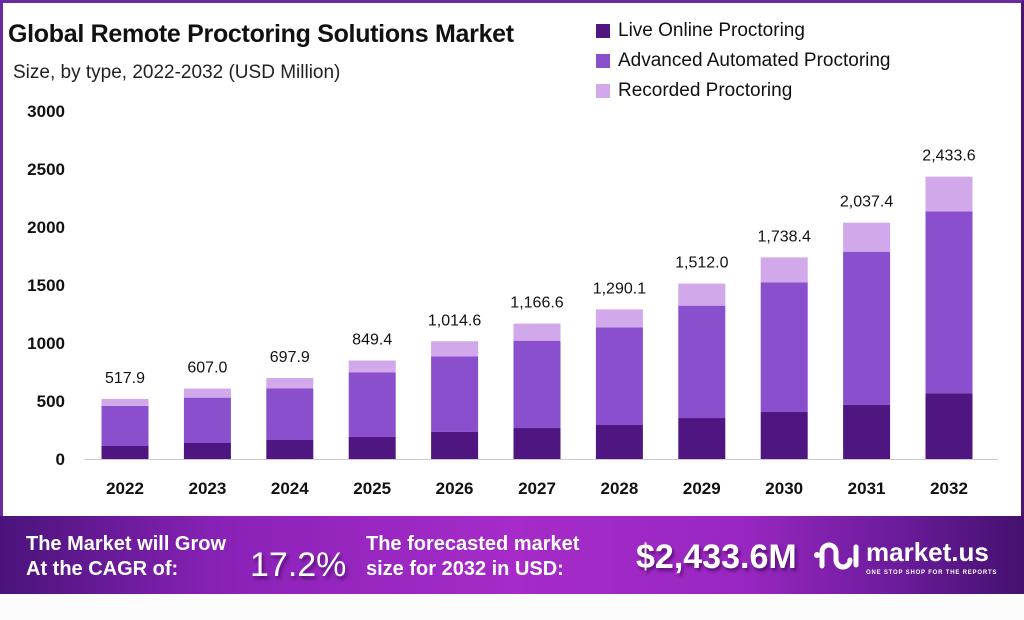 Image resolution: width=1024 pixels, height=620 pixels. I want to click on x-tick-label-2031: 2031, so click(867, 488).